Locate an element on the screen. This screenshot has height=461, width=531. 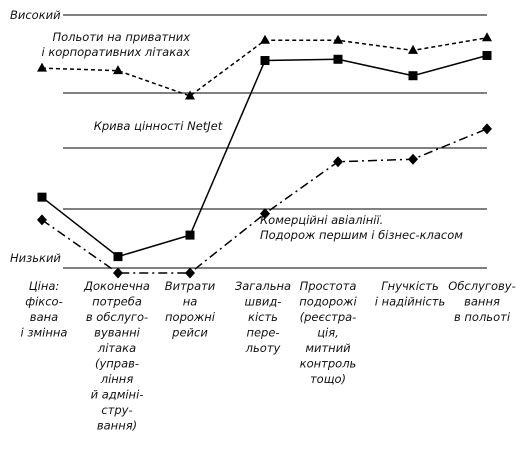
x-tick-label: Ціна: фіксо-вана і змінна is located at coordinates (44, 309).